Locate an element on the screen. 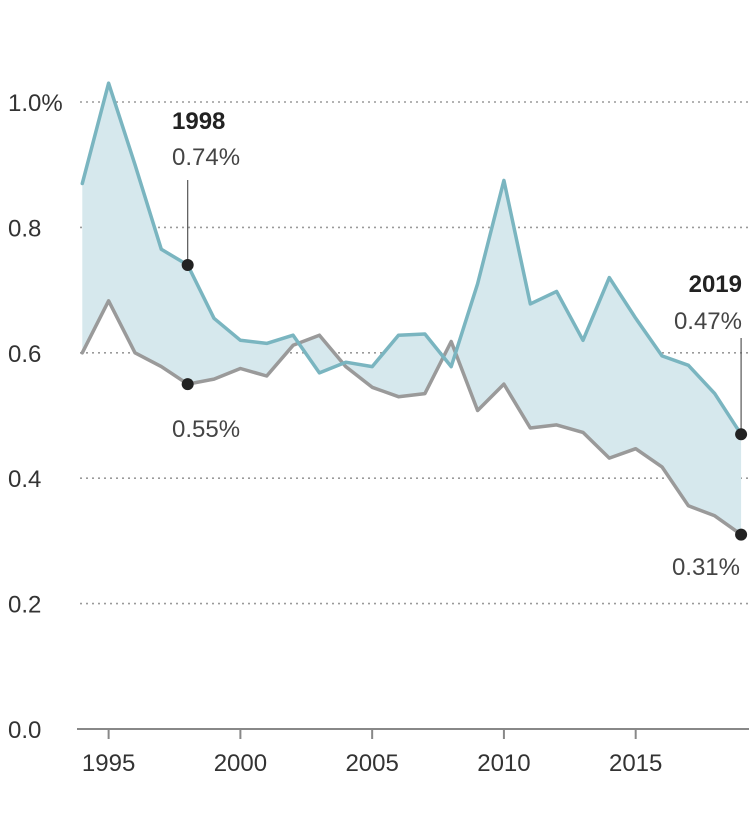 The height and width of the screenshot is (814, 750). x-tick-label-3: 2010 is located at coordinates (503, 763).